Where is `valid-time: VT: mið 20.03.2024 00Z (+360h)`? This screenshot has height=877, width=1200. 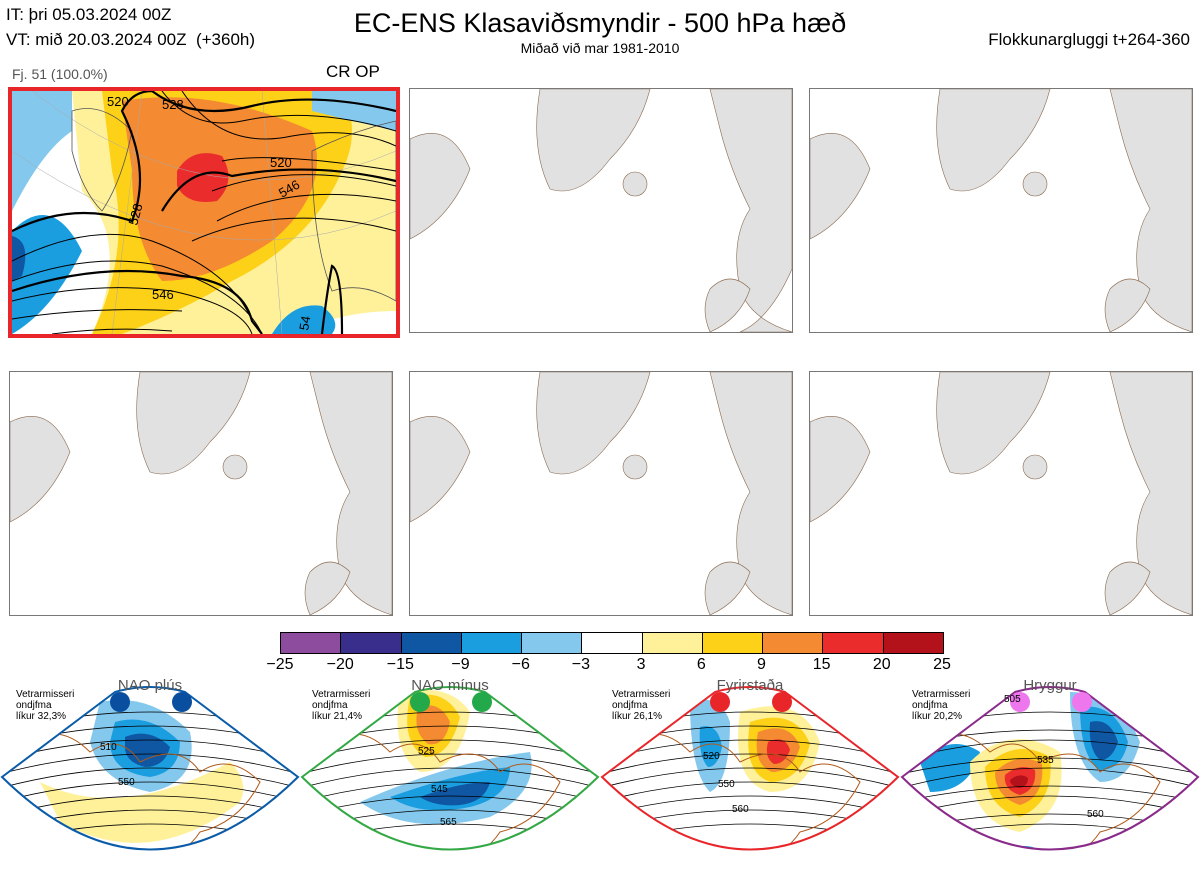
valid-time: VT: mið 20.03.2024 00Z (+360h) is located at coordinates (131, 39).